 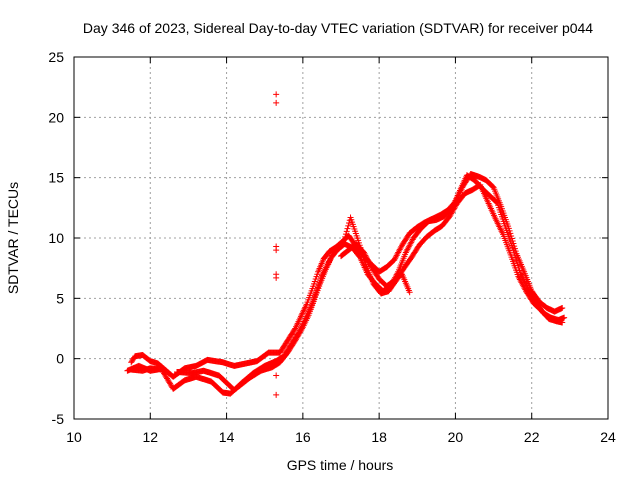 What do you see at coordinates (608, 437) in the screenshot?
I see `x-tick-label: 24` at bounding box center [608, 437].